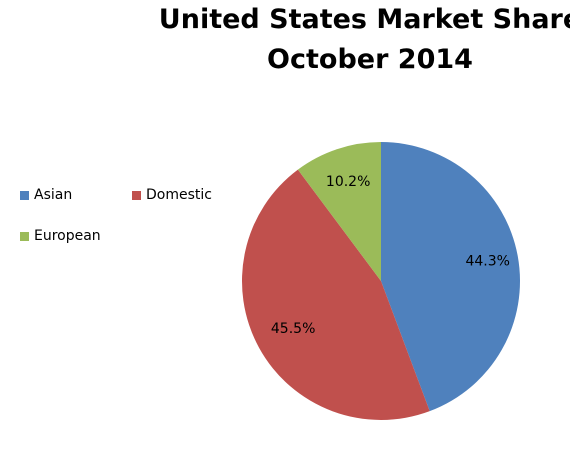 The image size is (570, 462). What do you see at coordinates (293, 329) in the screenshot?
I see `data-label-domestic: 45.5%` at bounding box center [293, 329].